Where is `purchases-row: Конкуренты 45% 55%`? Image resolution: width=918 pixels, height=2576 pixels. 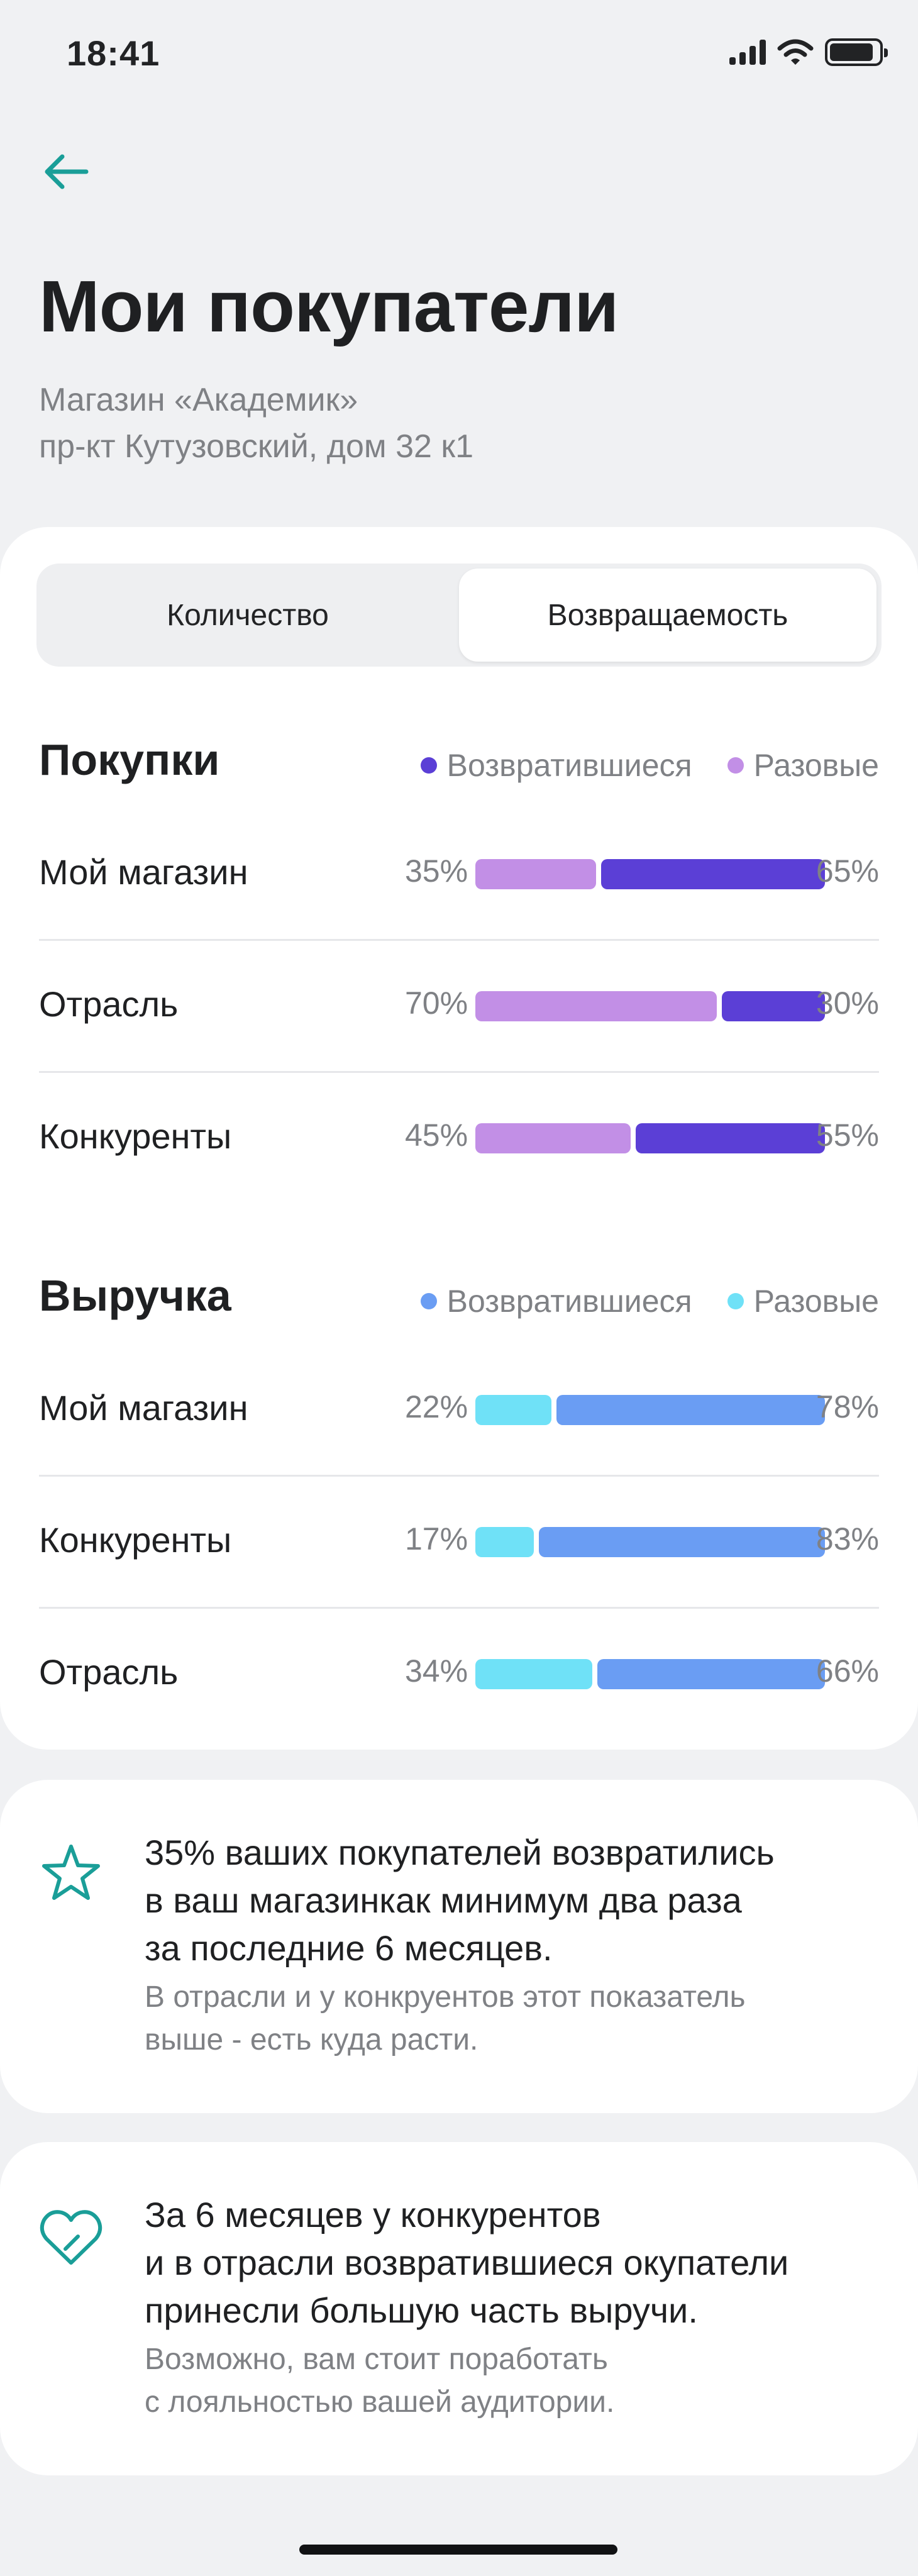 purchases-row: Конкуренты 45% 55% is located at coordinates (459, 1139).